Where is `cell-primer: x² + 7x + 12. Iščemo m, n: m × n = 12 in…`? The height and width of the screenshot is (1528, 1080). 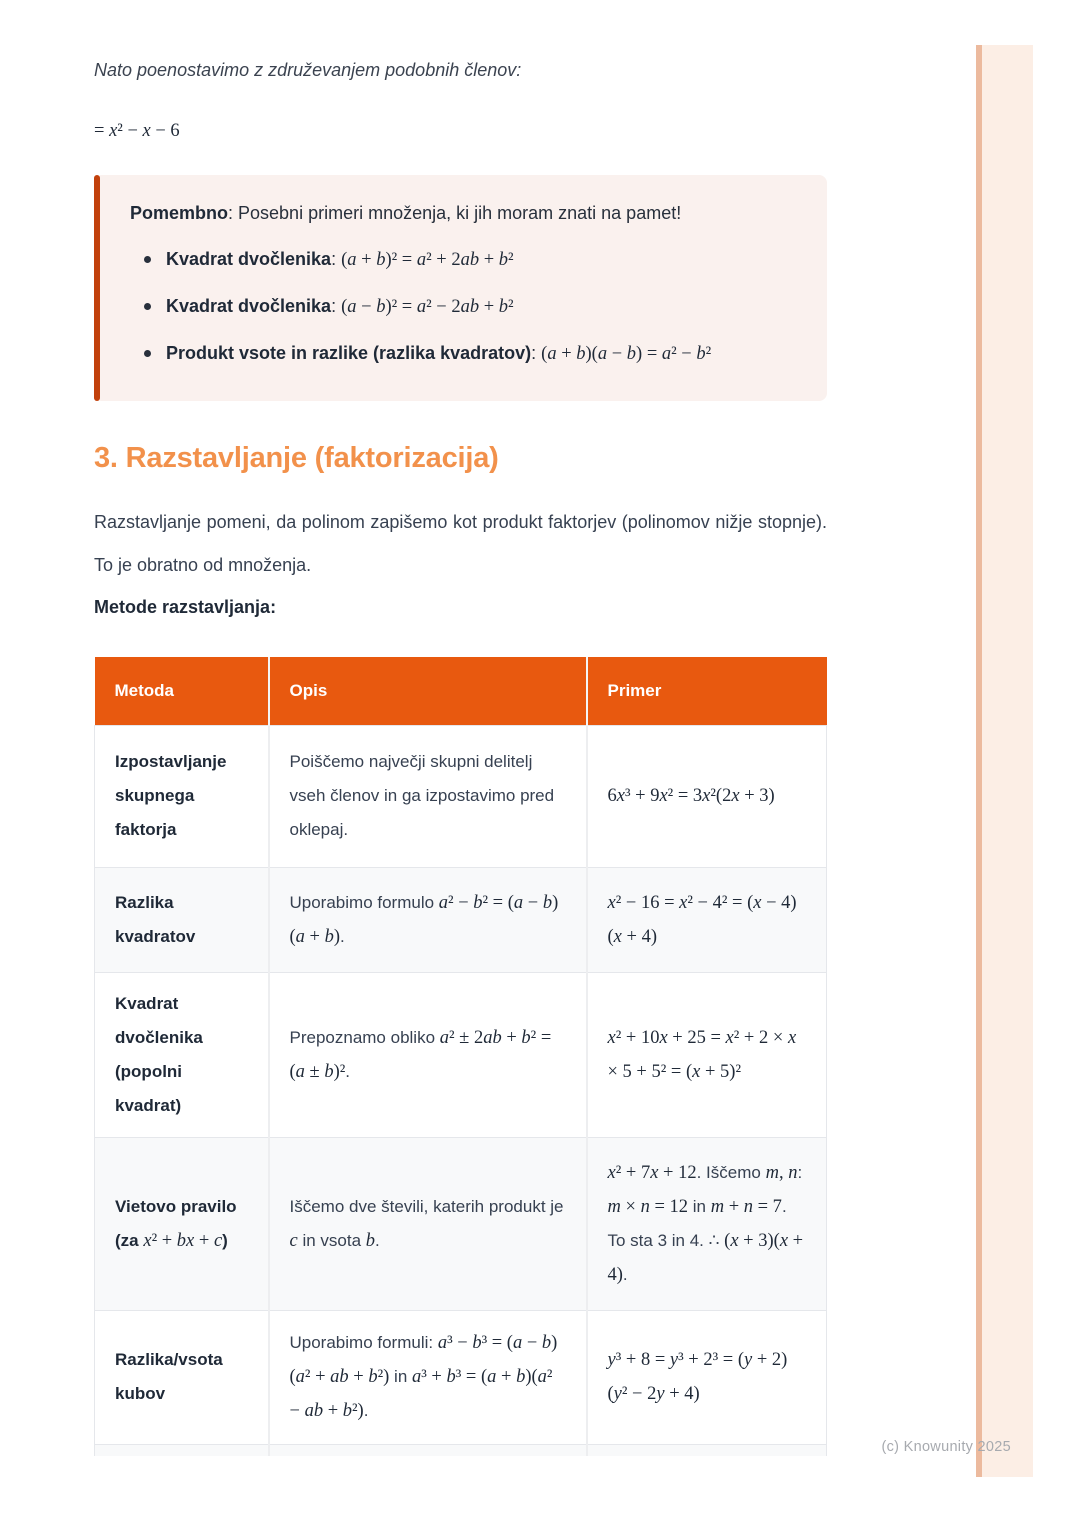
cell-primer: x² + 7x + 12. Iščemo m, n: m × n = 12 in… is located at coordinates (706, 1223).